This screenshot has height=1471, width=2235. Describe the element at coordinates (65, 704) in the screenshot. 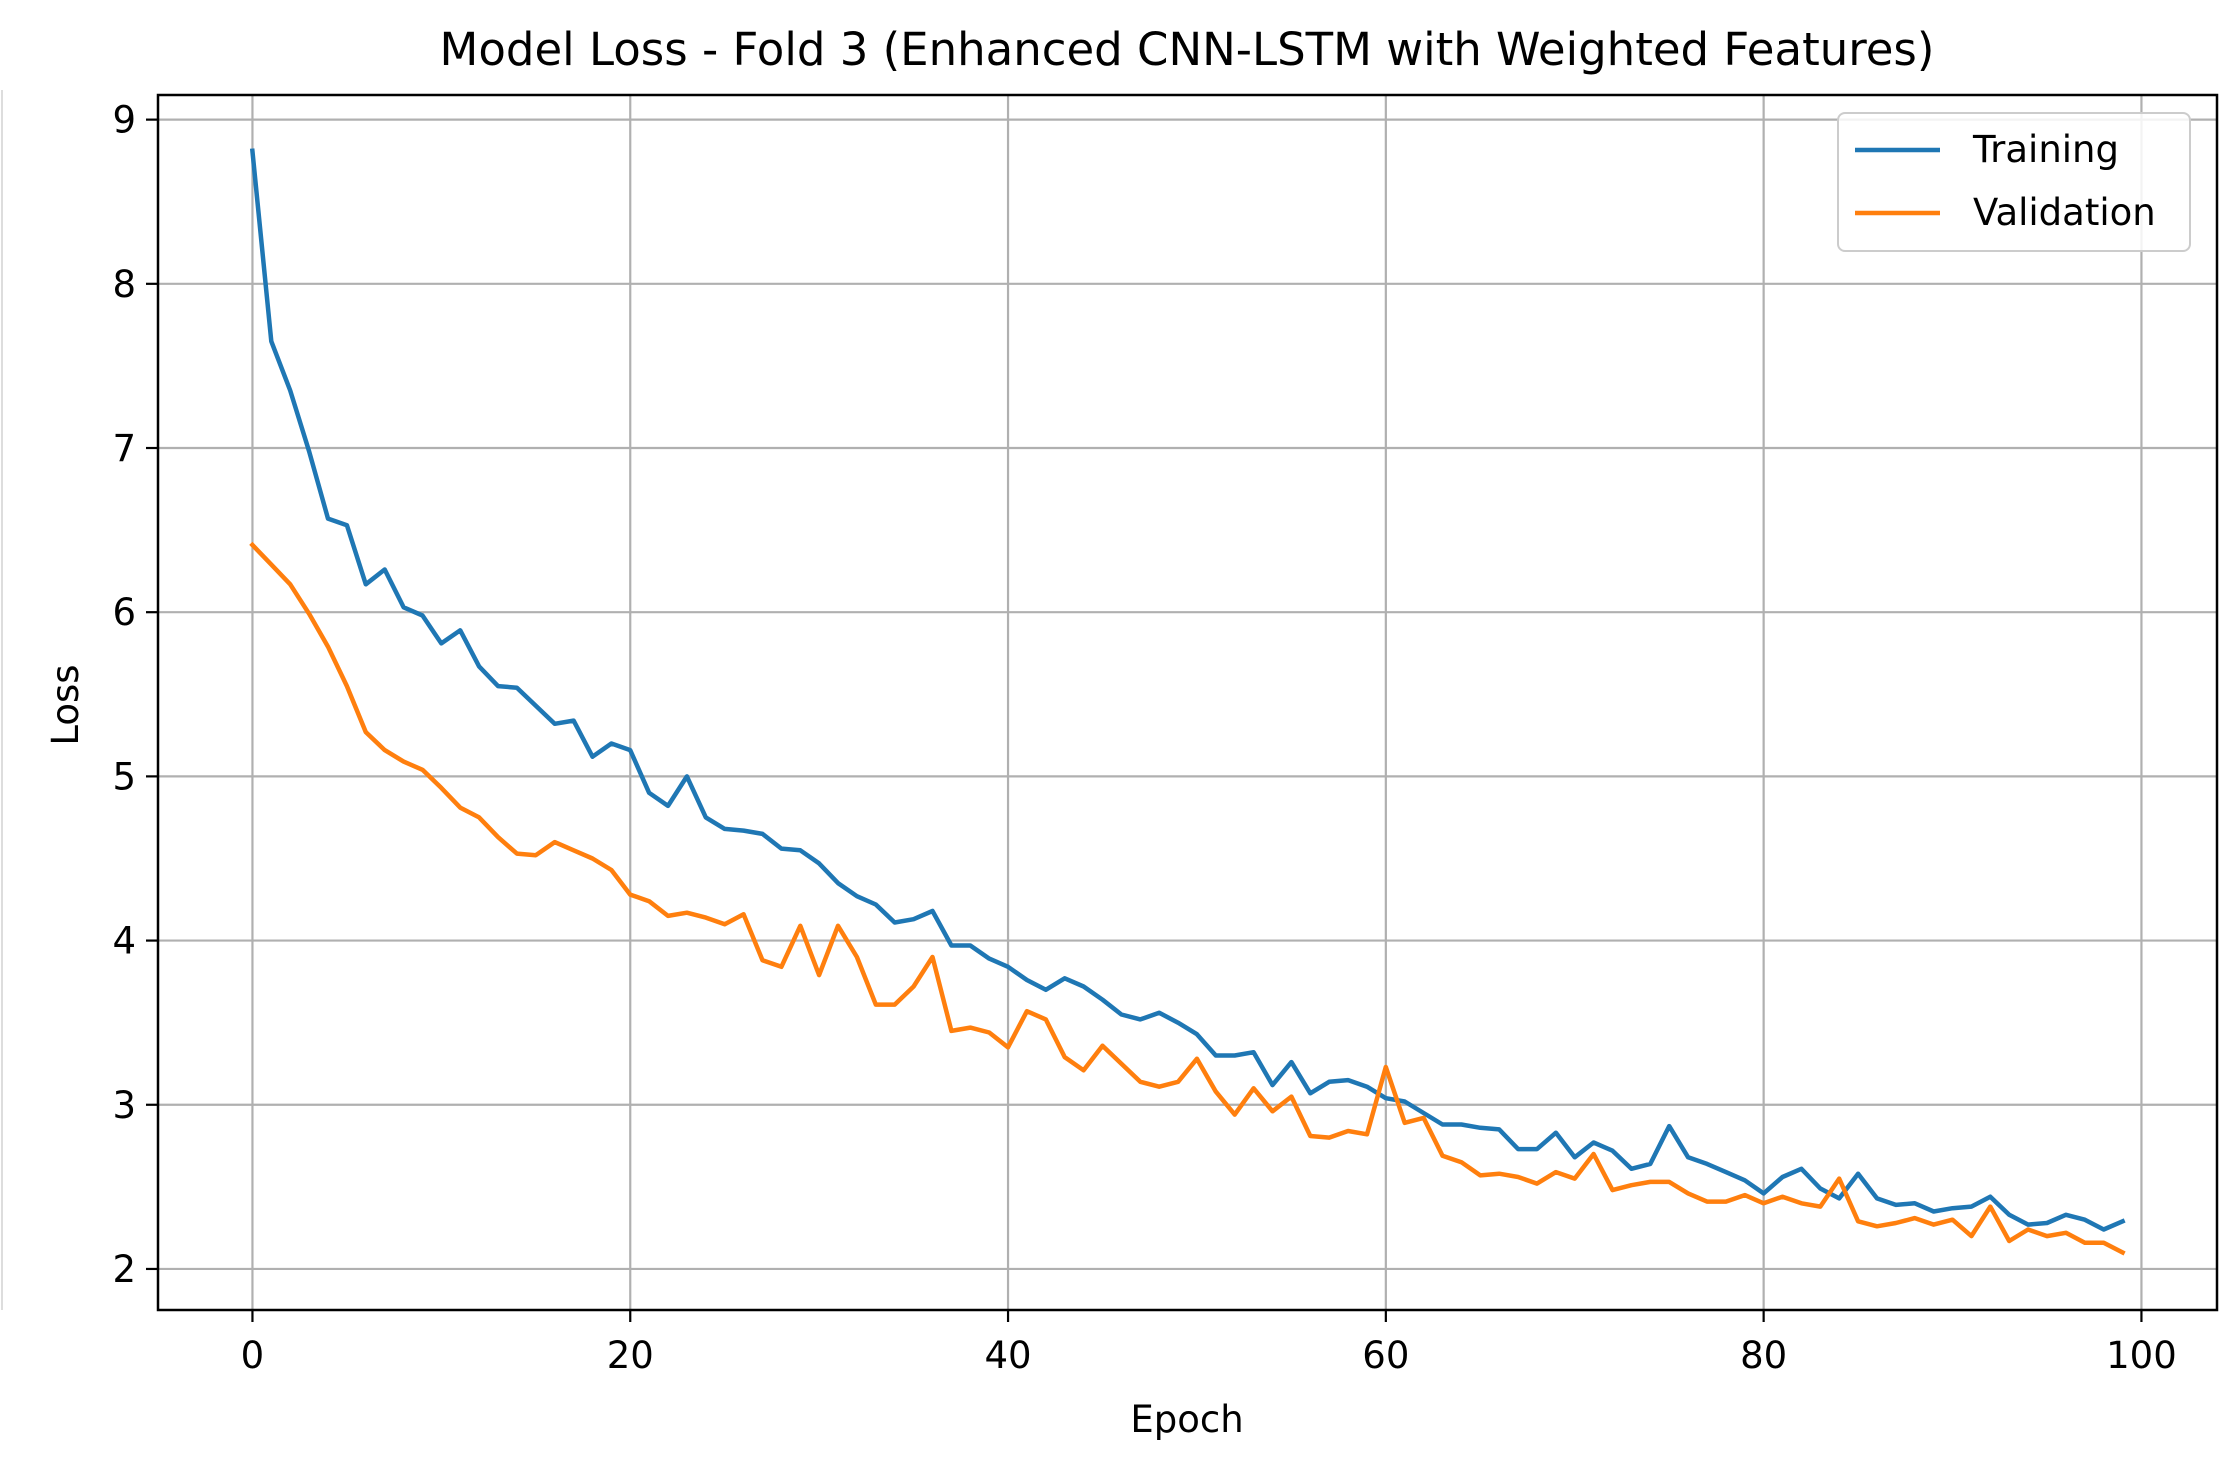

I see `y-axis-label: Loss` at that location.